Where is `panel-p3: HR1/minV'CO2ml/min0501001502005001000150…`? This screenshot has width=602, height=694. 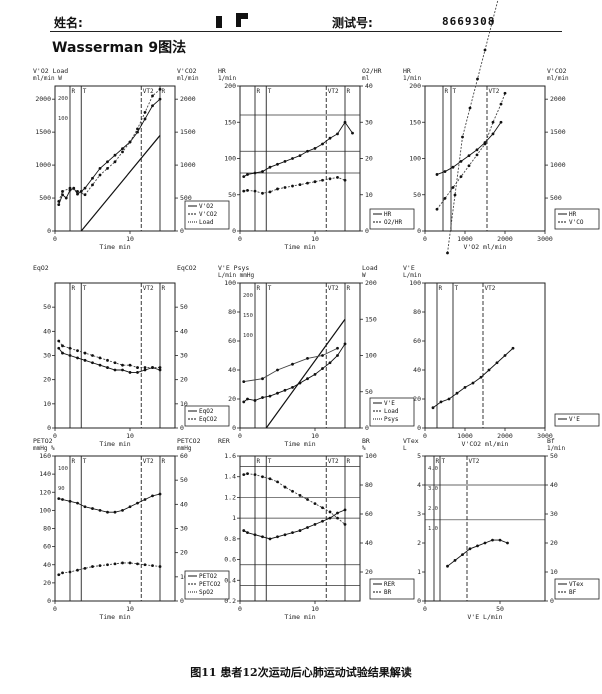 panel-p3: HR1/minV'CO2ml/min0501001502005001000150… is located at coordinates (501, 159).